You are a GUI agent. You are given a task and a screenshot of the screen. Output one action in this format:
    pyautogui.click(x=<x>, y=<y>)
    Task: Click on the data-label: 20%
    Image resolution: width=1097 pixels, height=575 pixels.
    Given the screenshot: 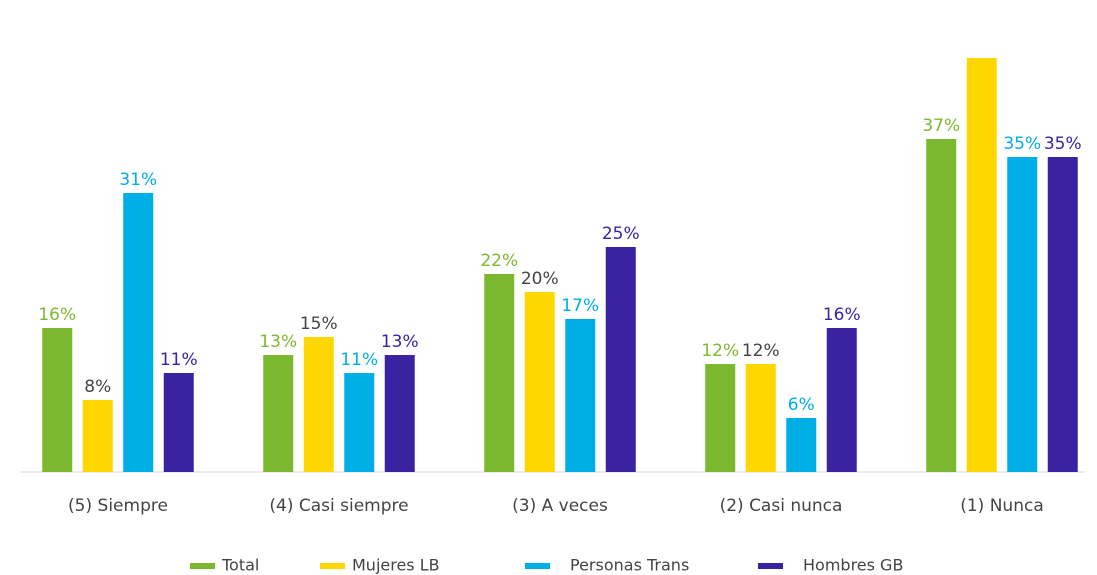 What is the action you would take?
    pyautogui.click(x=540, y=279)
    